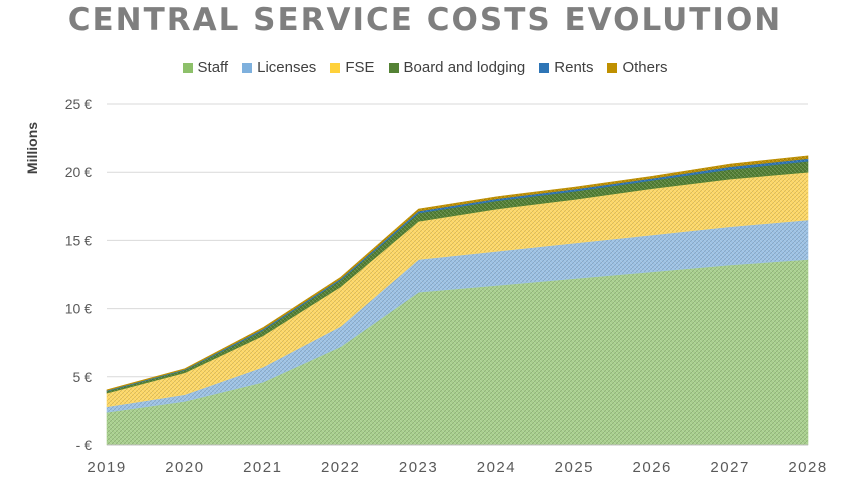 The height and width of the screenshot is (489, 850). I want to click on x-tick-label: 2020, so click(184, 467).